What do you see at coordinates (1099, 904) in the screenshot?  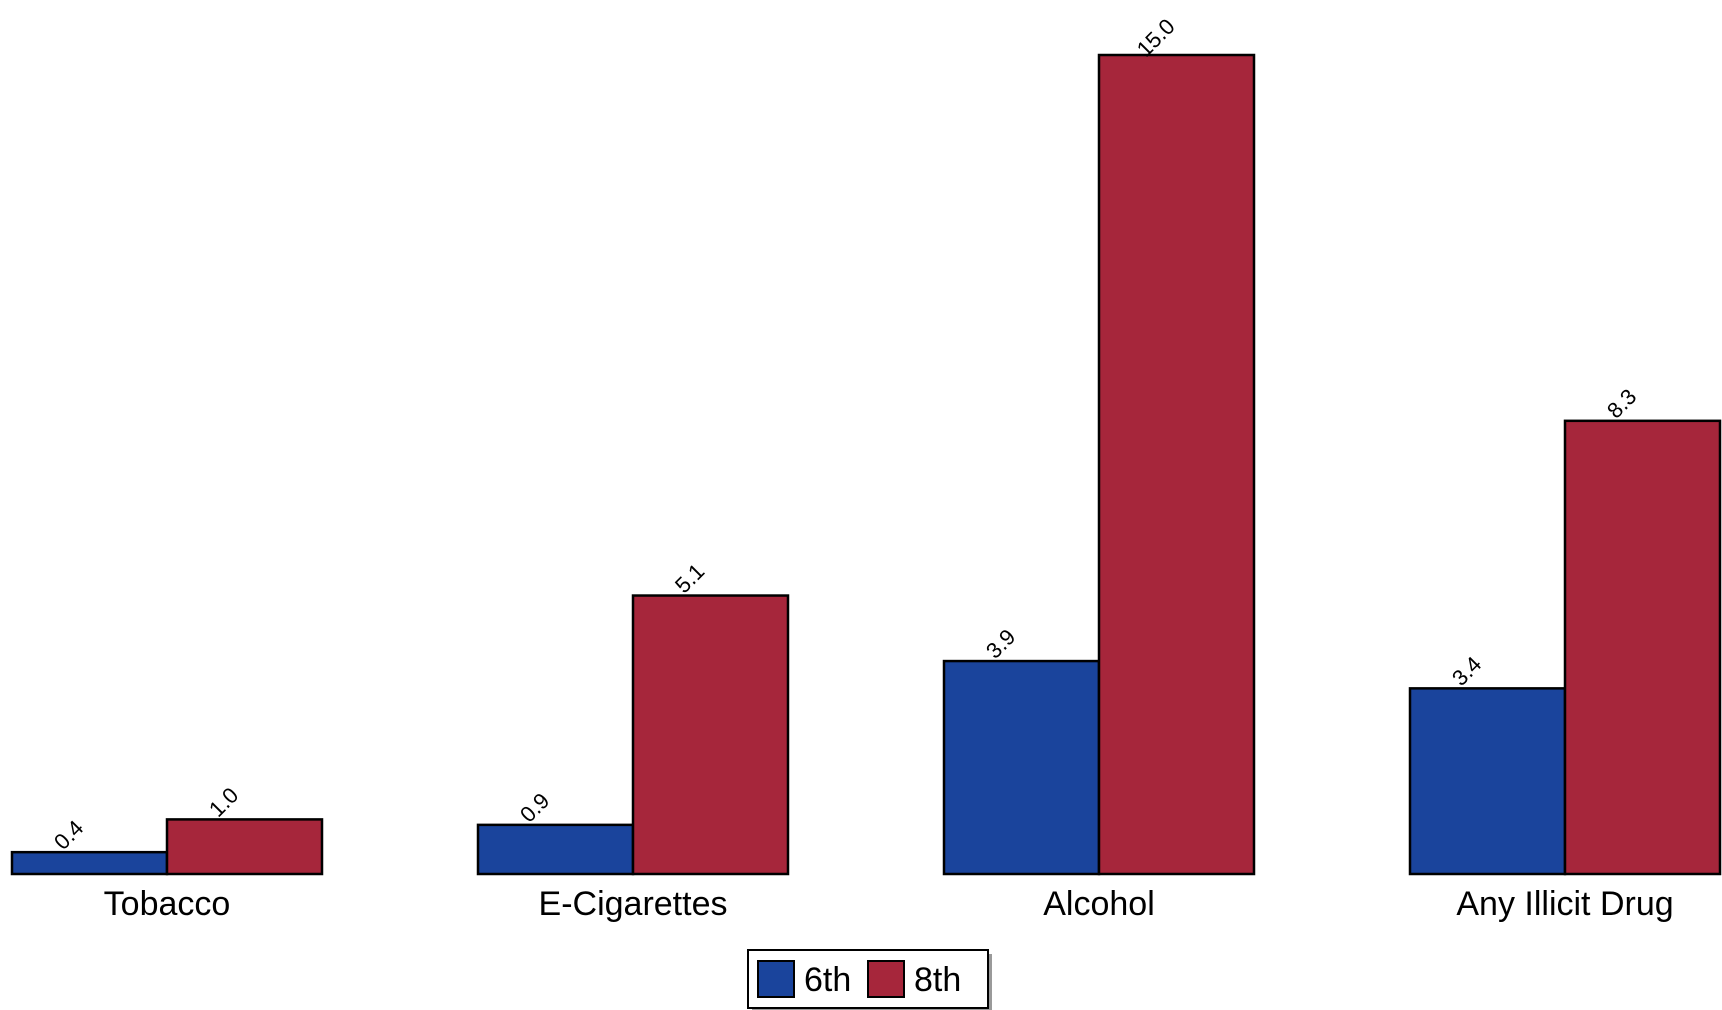 I see `category-label-alcohol: Alcohol` at bounding box center [1099, 904].